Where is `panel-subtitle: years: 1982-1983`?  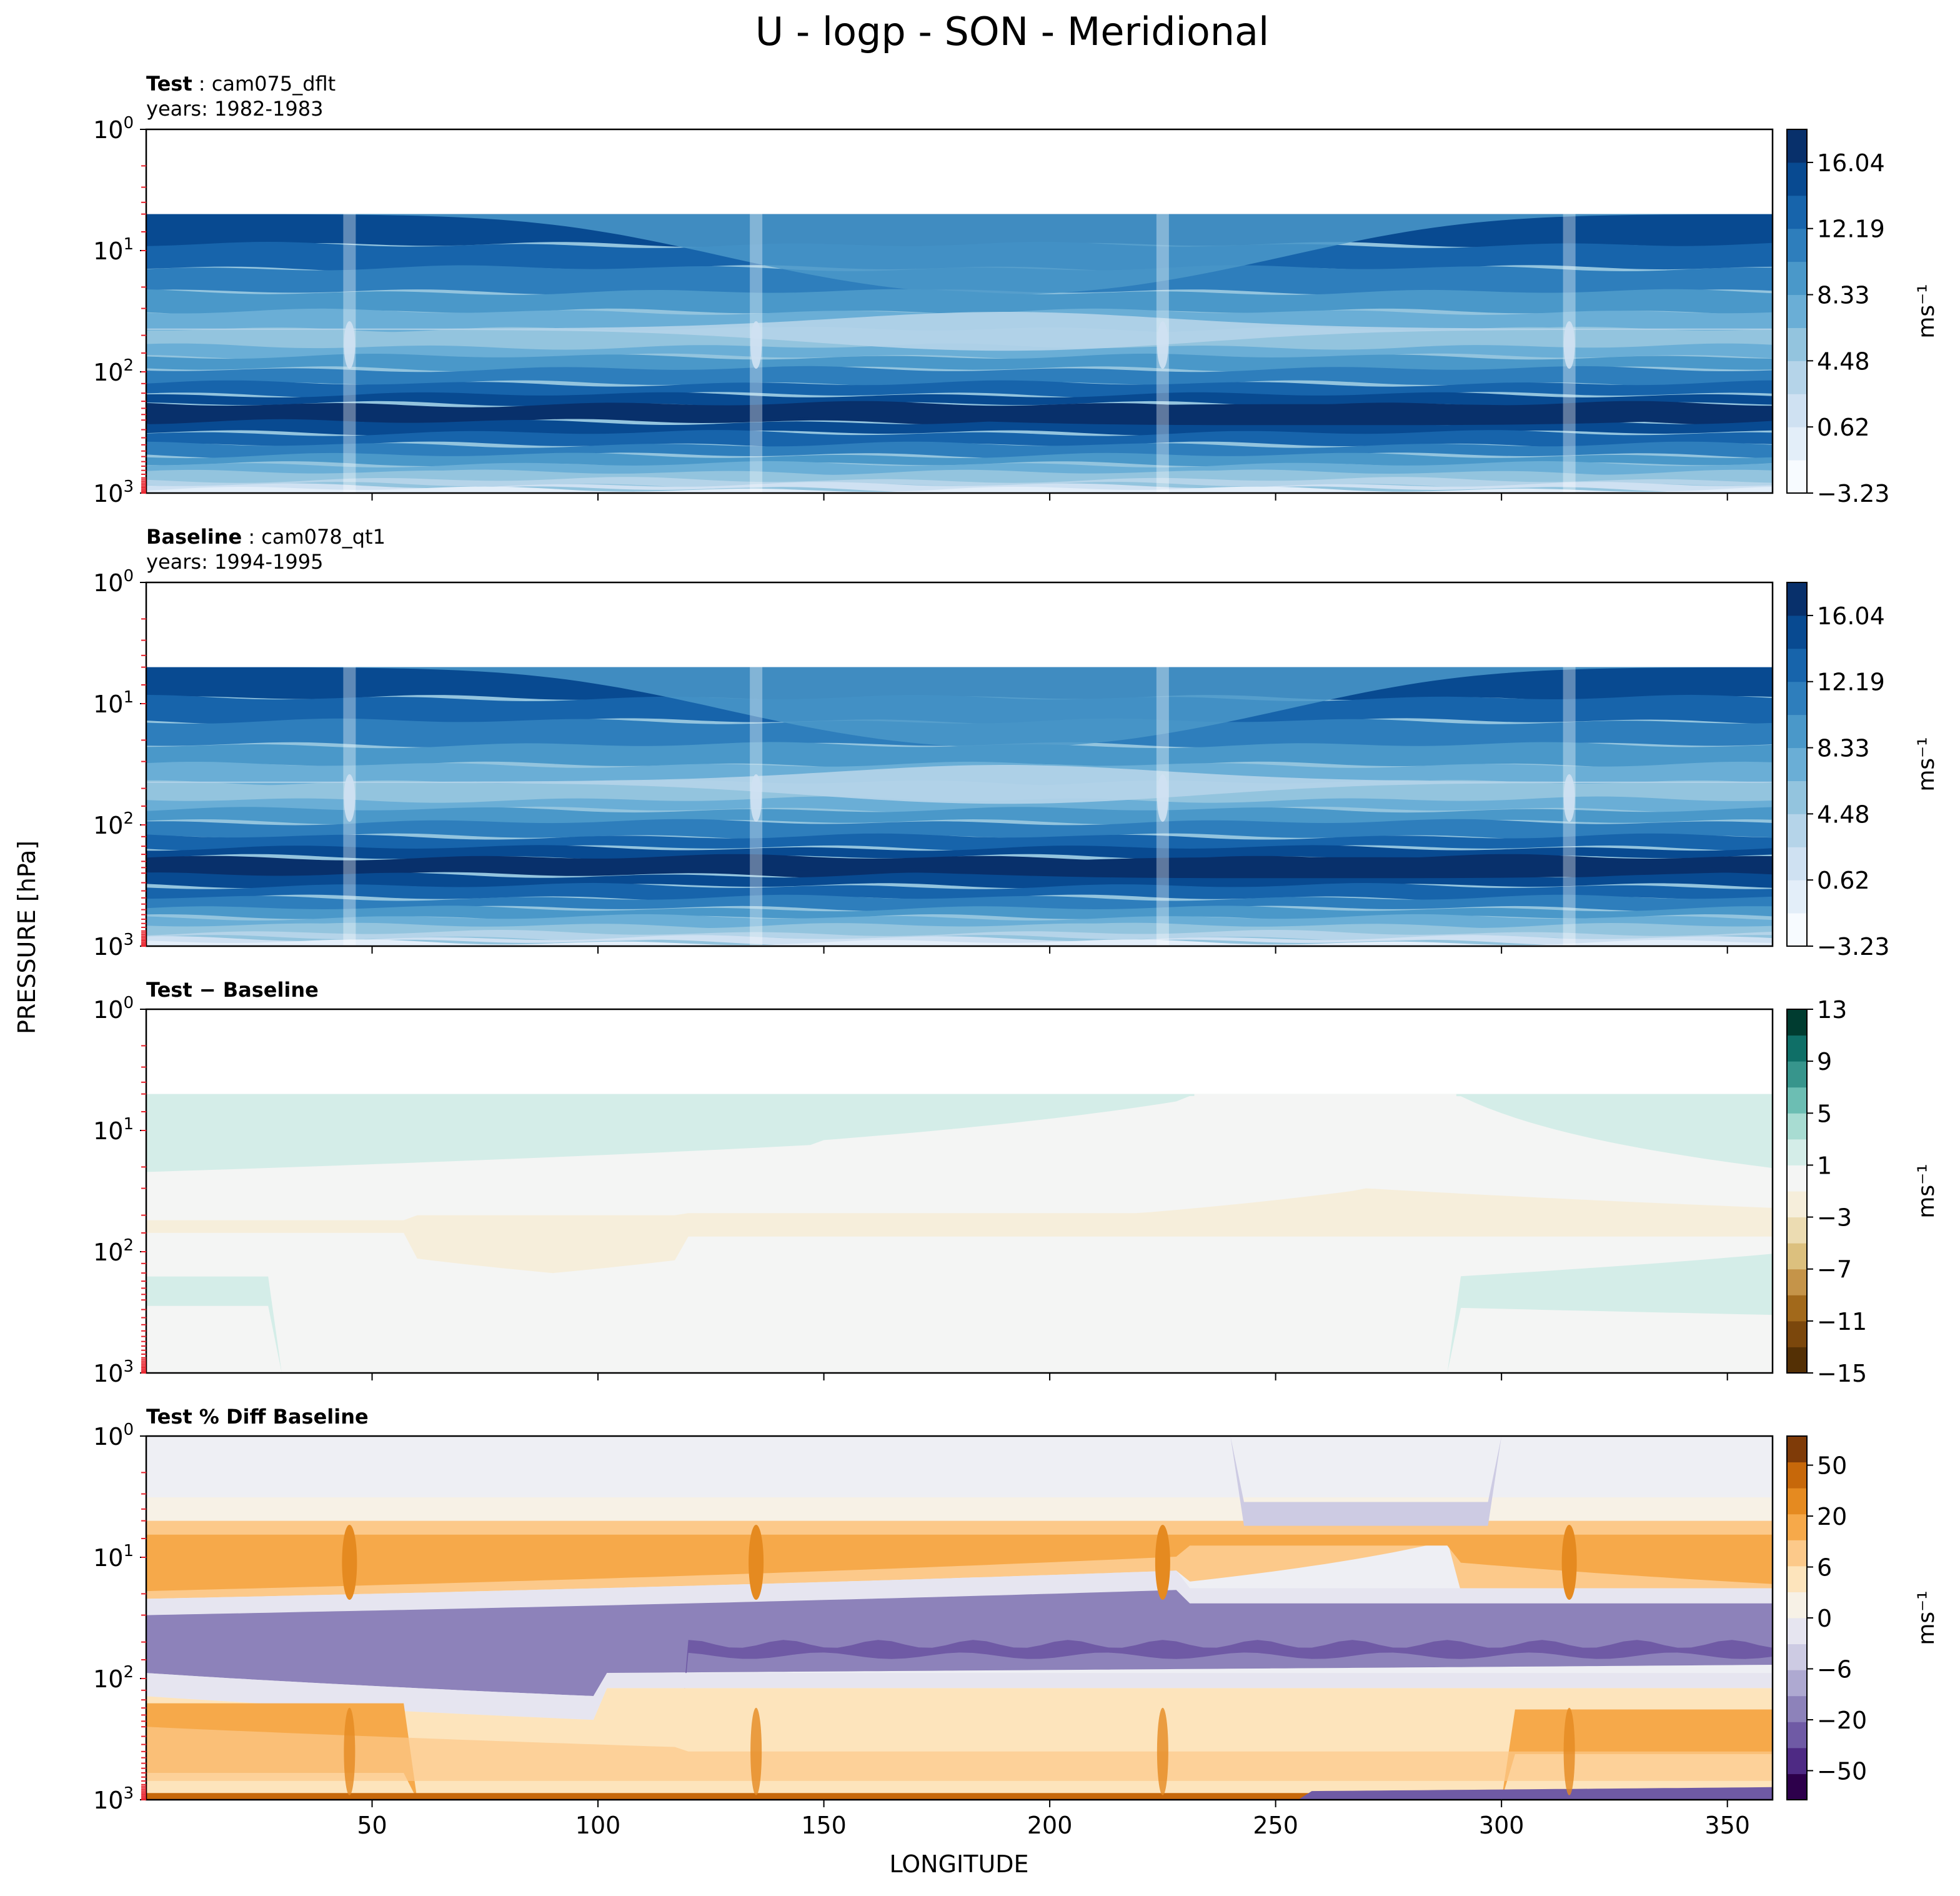
panel-subtitle: years: 1982-1983 is located at coordinates (234, 109).